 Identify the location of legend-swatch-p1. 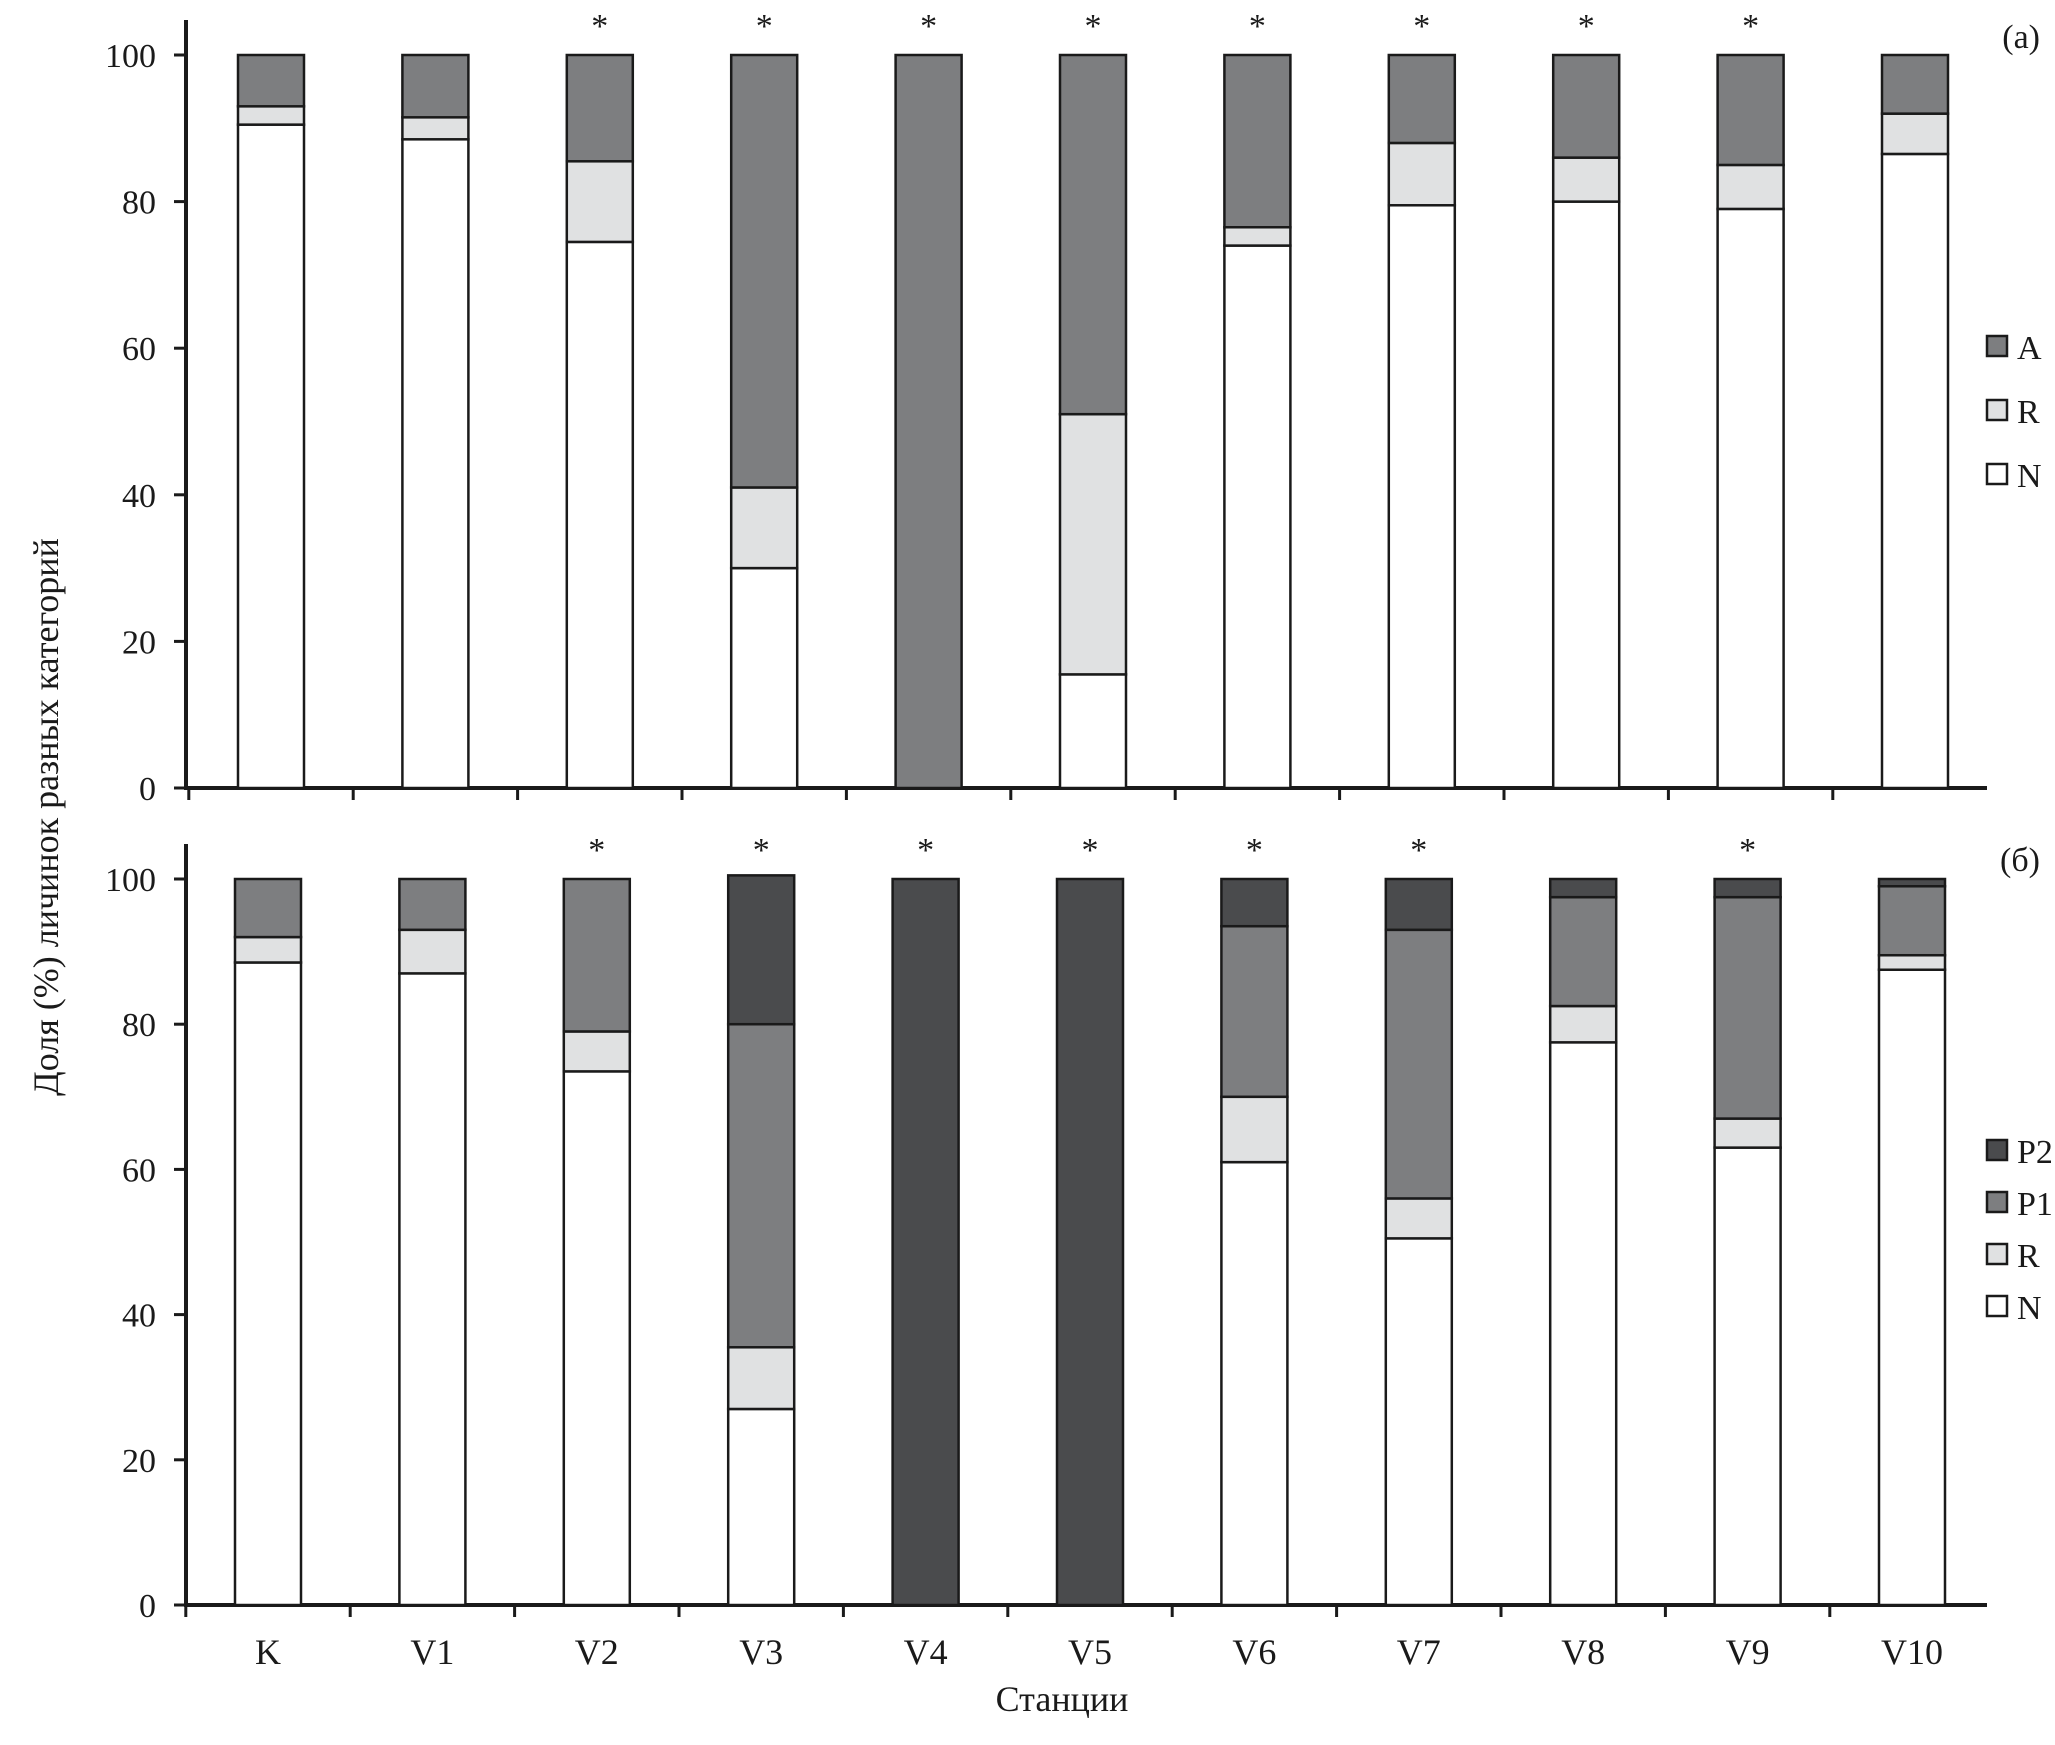
(1997, 1202).